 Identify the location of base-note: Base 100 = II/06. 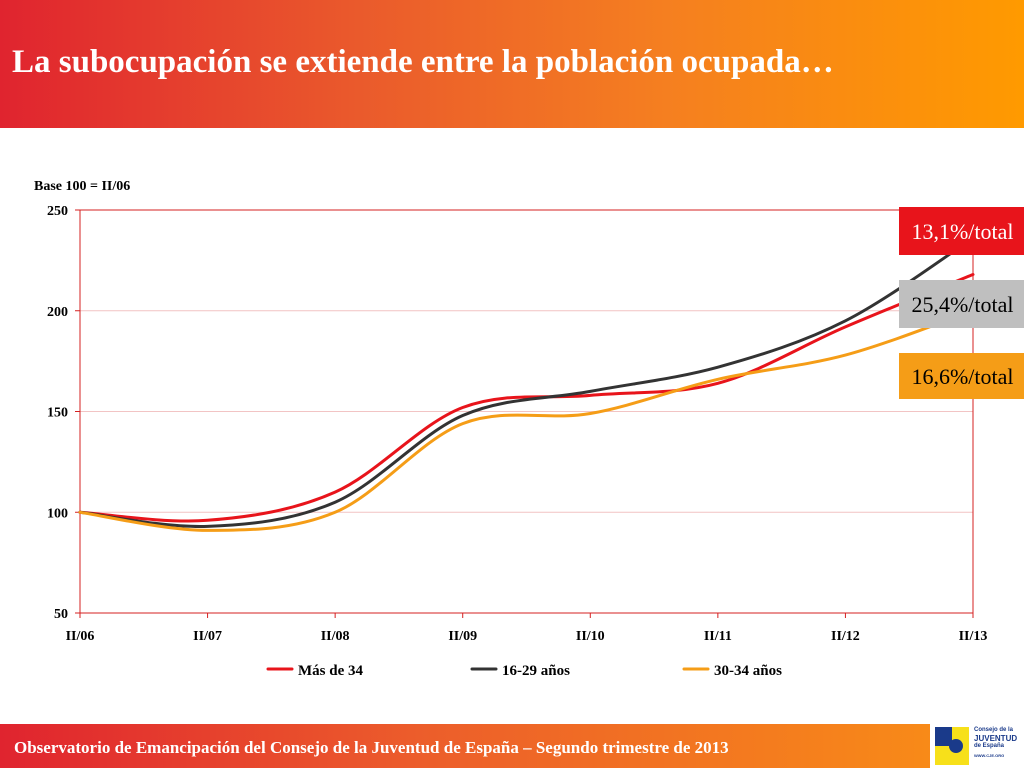
(82, 186).